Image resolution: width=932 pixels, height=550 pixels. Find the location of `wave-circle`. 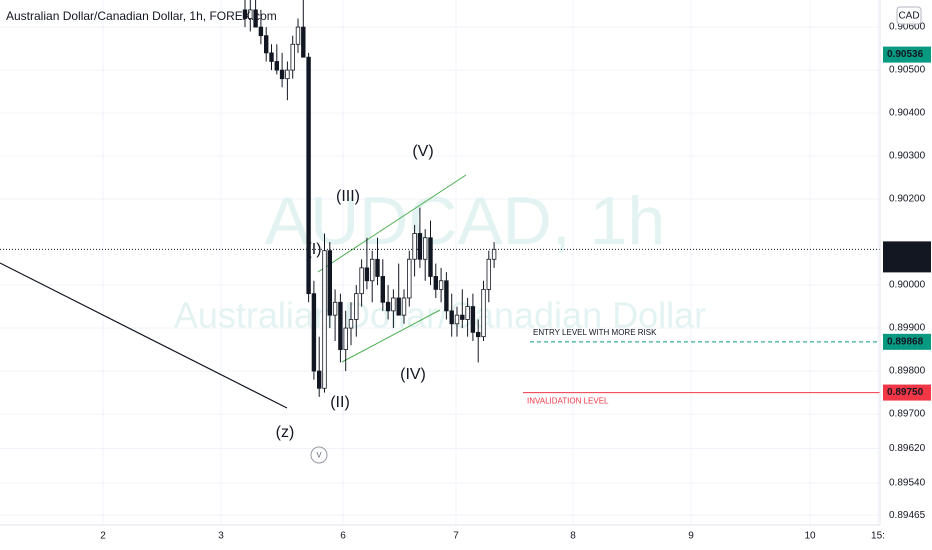

wave-circle is located at coordinates (319, 455).